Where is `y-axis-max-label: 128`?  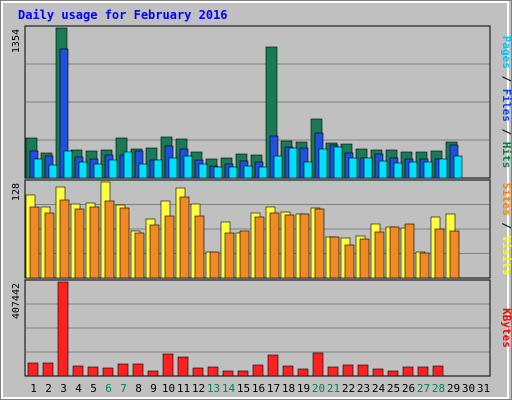 y-axis-max-label: 128 is located at coordinates (16, 192).